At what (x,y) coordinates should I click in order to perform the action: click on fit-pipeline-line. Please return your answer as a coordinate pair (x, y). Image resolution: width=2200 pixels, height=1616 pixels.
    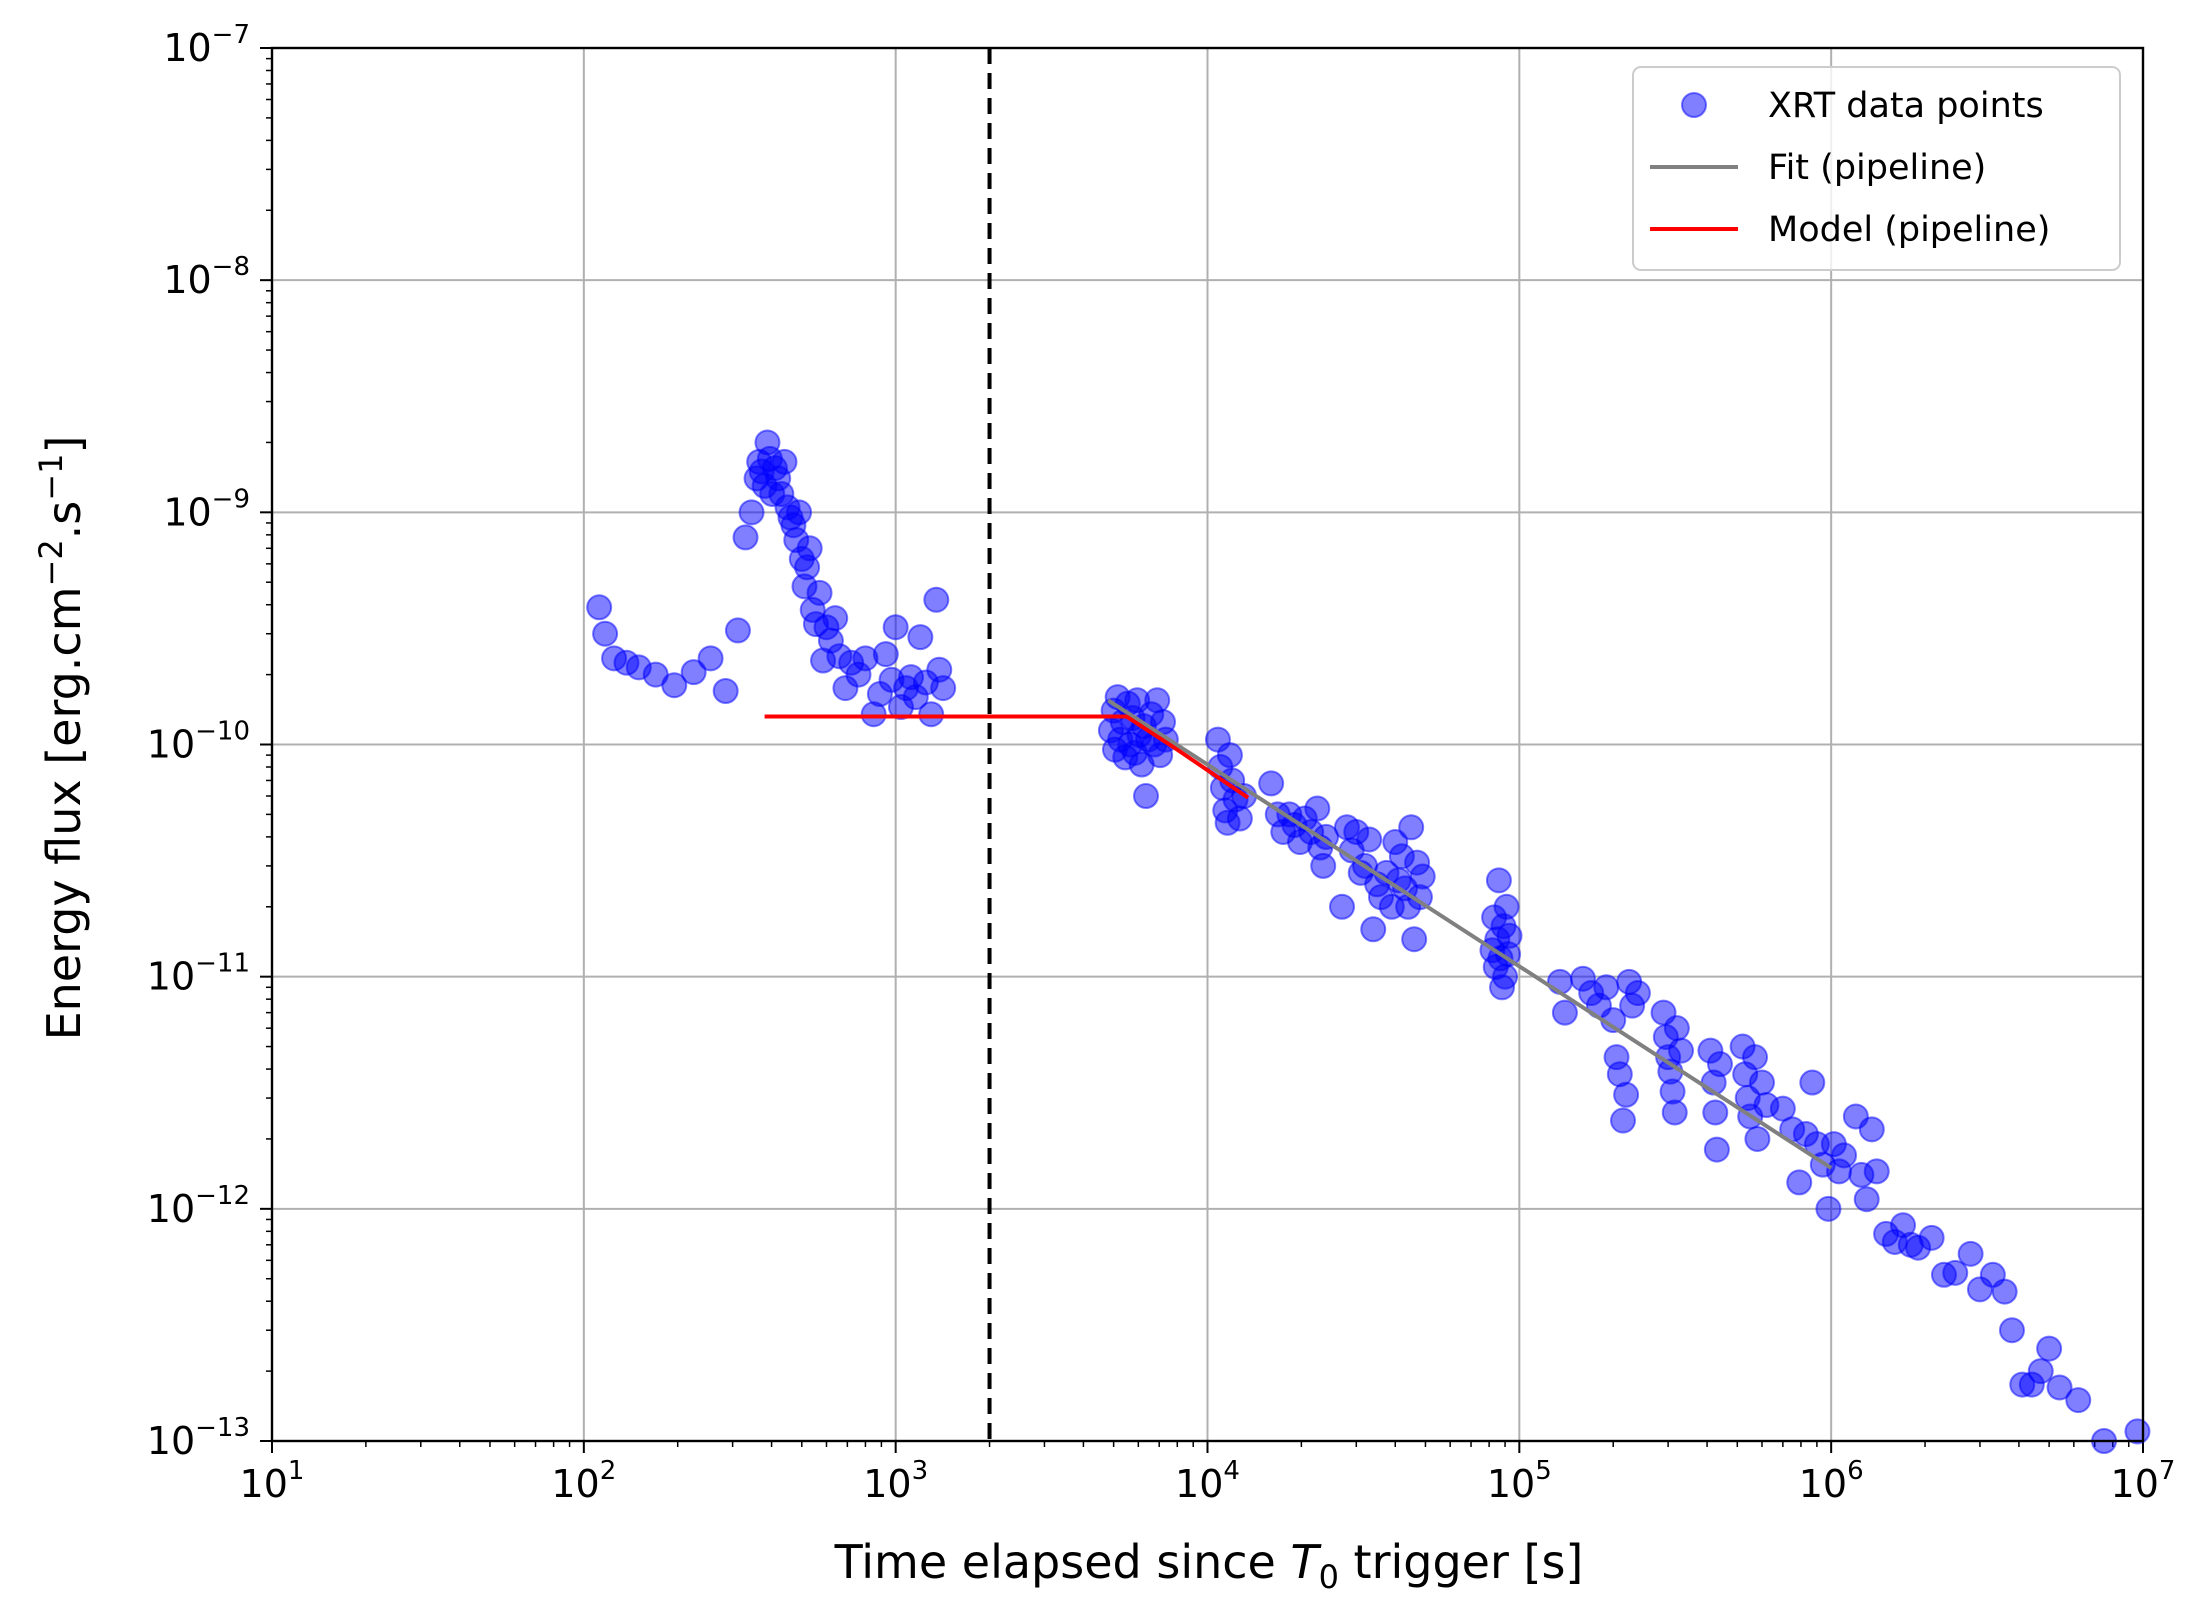
    Looking at the image, I should click on (1470, 934).